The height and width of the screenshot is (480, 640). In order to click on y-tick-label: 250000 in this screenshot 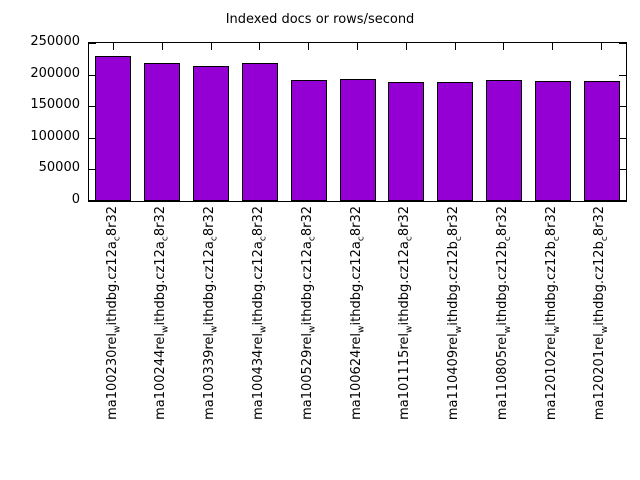, I will do `click(55, 41)`.